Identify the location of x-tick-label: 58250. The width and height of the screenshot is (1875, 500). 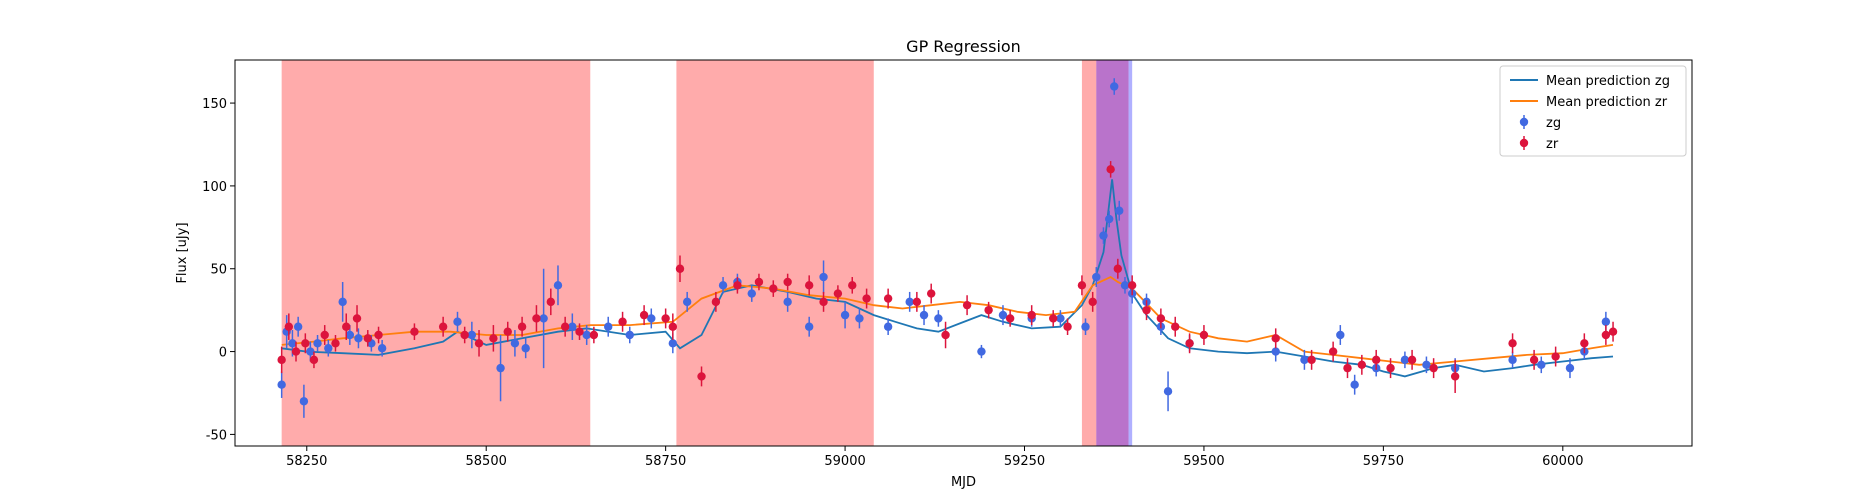
(306, 461).